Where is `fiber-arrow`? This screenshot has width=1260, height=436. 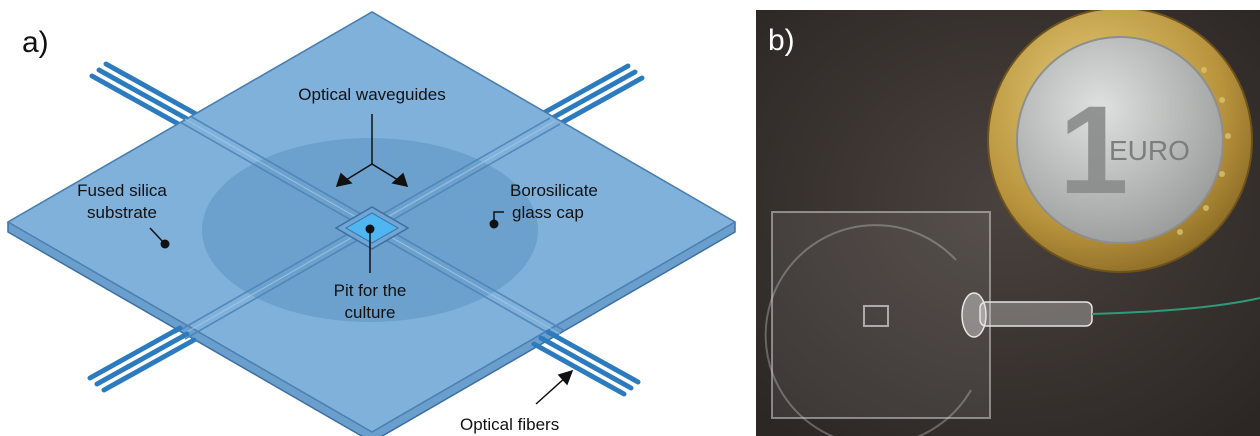
fiber-arrow is located at coordinates (554, 387).